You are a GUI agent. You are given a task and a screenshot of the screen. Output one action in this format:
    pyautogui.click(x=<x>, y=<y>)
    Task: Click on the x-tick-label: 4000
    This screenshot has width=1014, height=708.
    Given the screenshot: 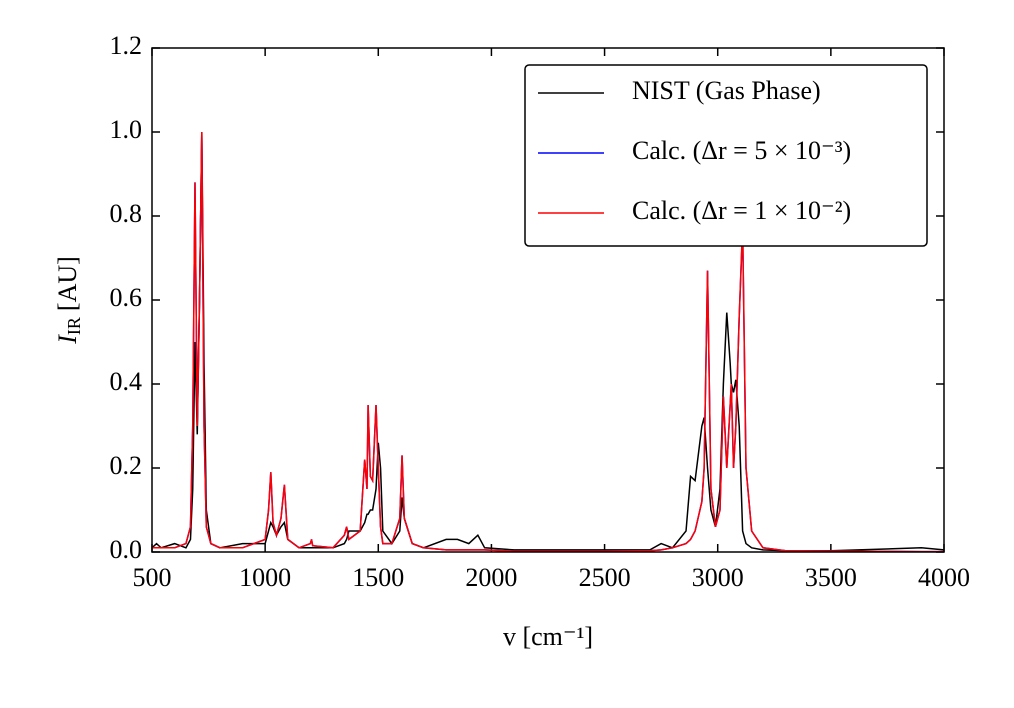 What is the action you would take?
    pyautogui.click(x=944, y=577)
    